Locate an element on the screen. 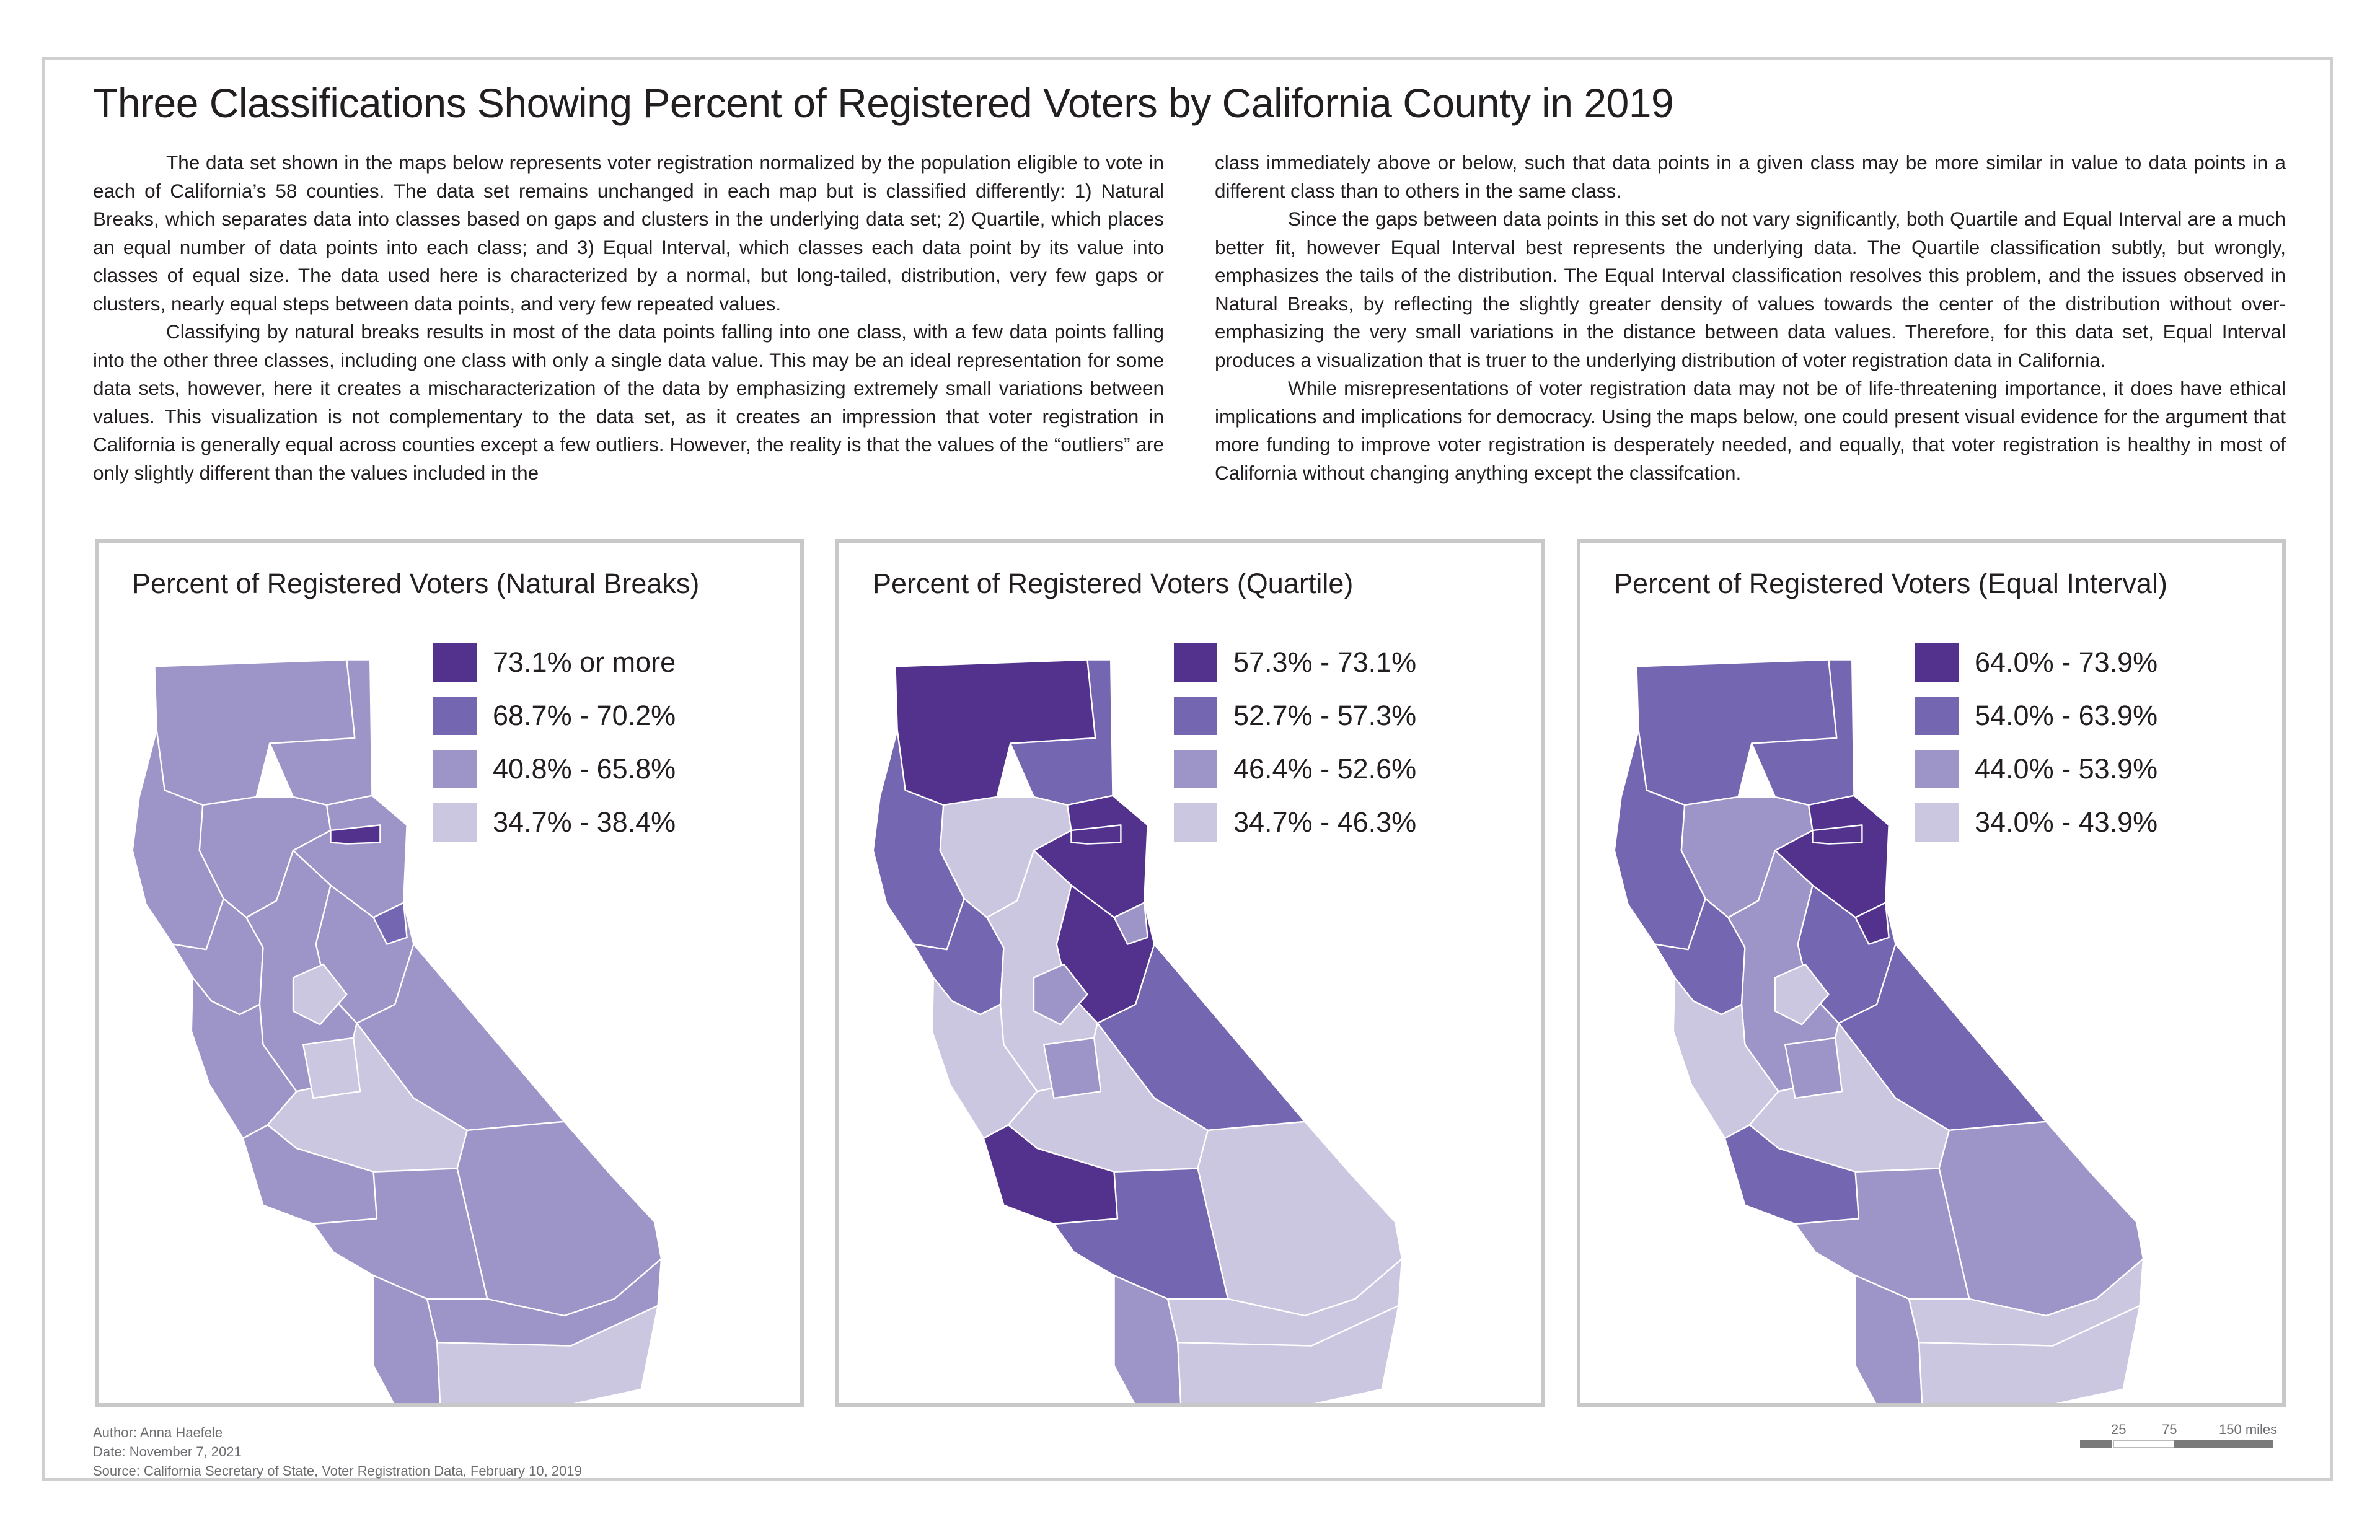  legend-item: 57.3% - 73.1% is located at coordinates (1295, 662).